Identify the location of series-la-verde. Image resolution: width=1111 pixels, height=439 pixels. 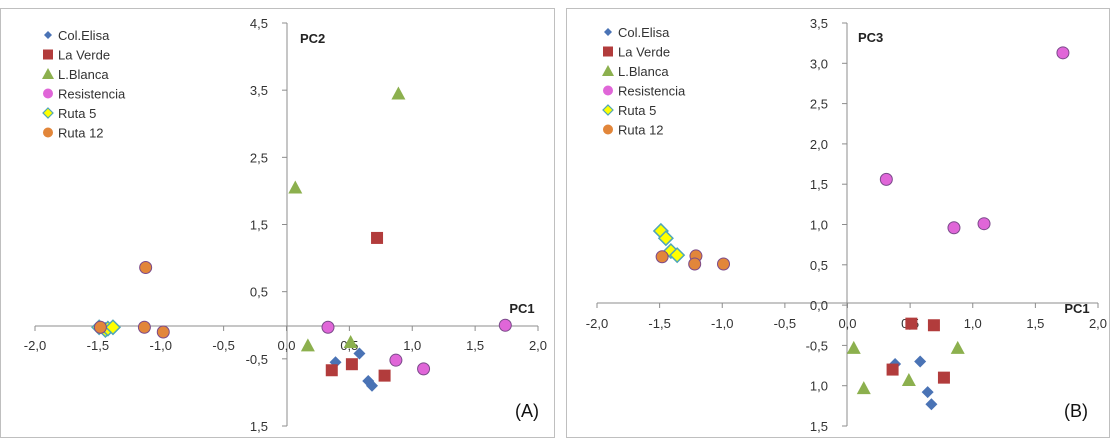
(358, 306).